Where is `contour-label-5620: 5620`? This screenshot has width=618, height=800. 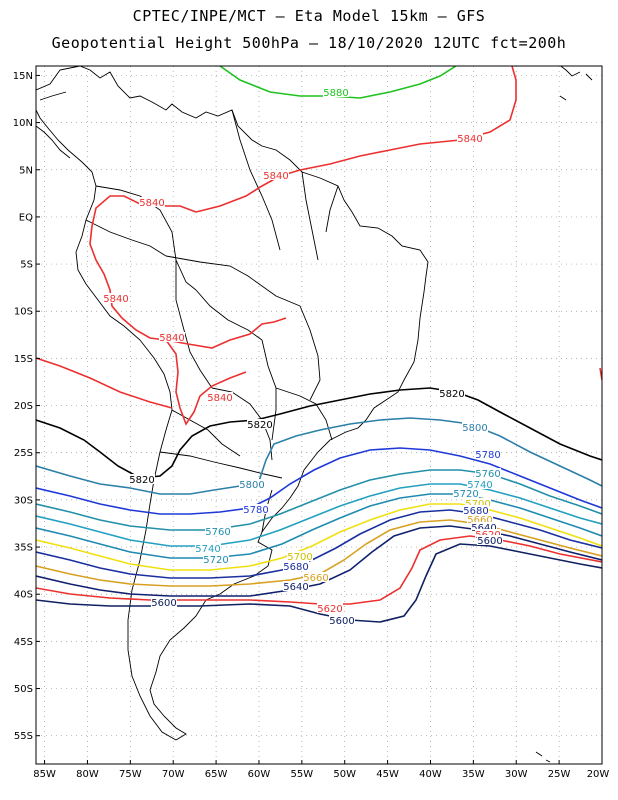
contour-label-5620: 5620 is located at coordinates (329, 609).